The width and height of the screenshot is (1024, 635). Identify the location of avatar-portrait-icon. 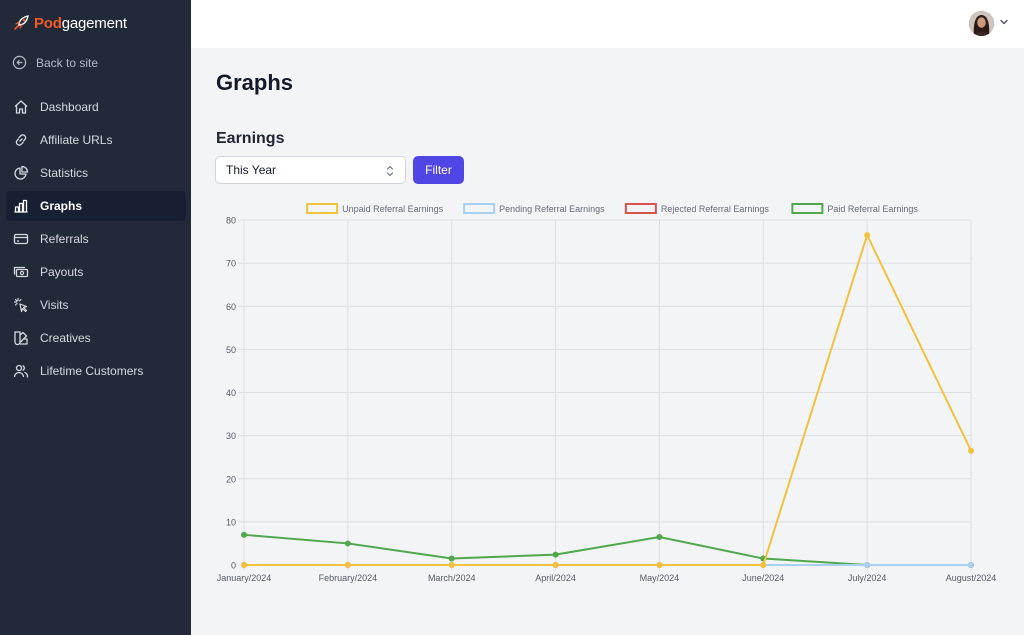
(981, 23).